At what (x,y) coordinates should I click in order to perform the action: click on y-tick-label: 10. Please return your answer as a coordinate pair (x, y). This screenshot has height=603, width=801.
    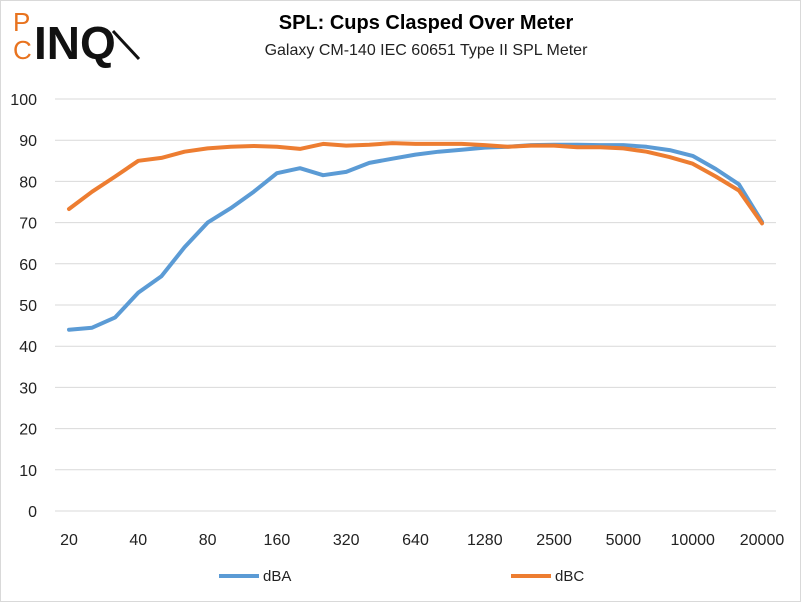
    Looking at the image, I should click on (28, 471).